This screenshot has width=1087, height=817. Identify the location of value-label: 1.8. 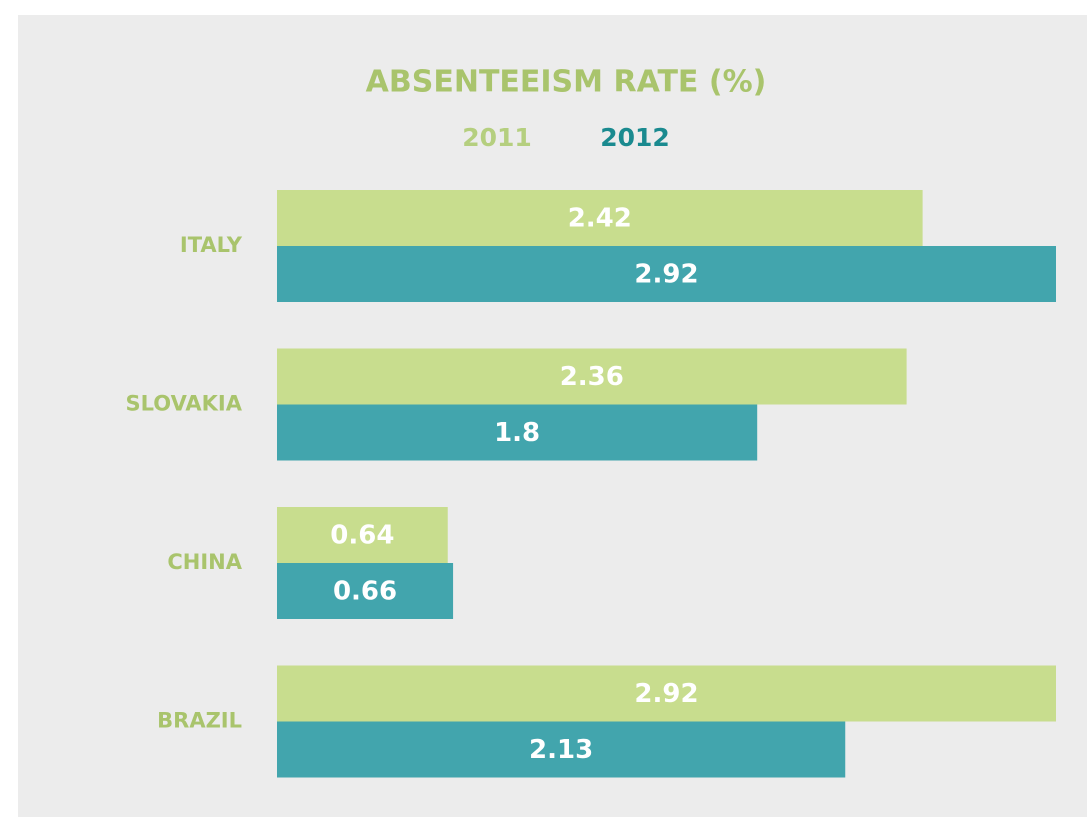
(517, 433).